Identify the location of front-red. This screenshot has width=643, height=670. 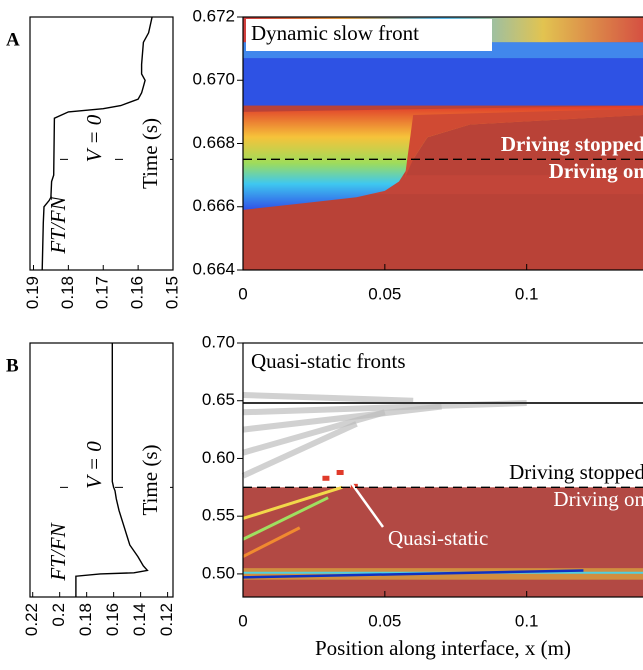
(523, 143).